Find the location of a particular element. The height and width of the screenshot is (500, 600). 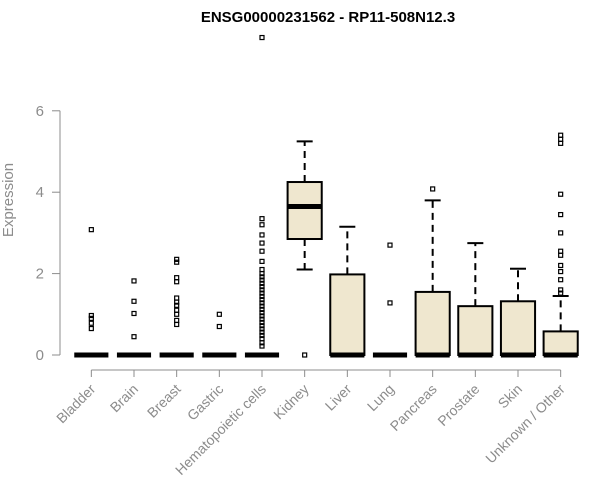

x-tick-label: Bladder is located at coordinates (76, 404).